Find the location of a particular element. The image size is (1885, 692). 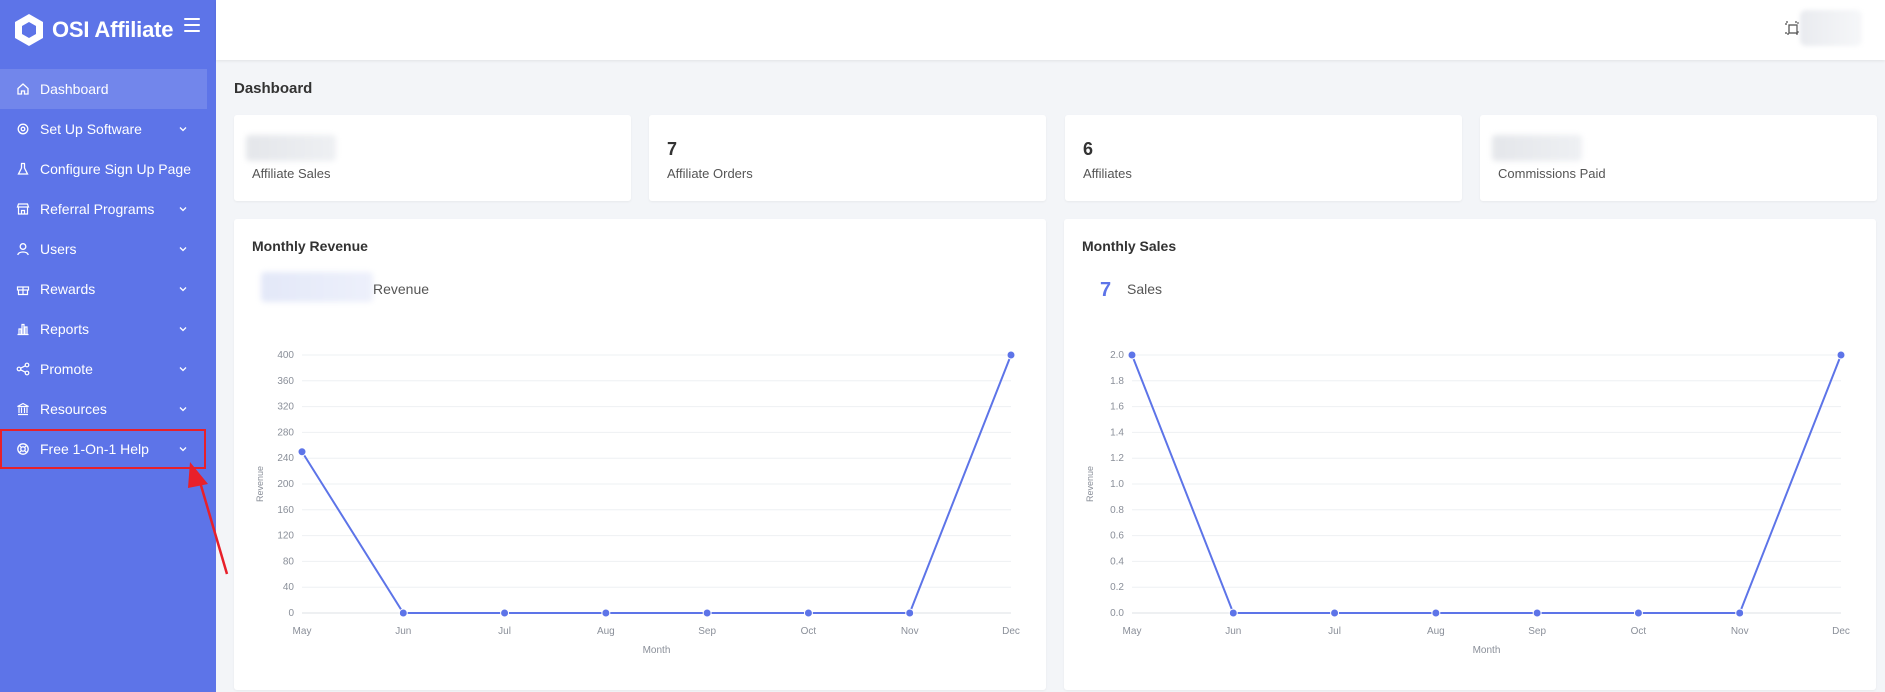

sidebar-item-label: Referral Programs is located at coordinates (97, 209).